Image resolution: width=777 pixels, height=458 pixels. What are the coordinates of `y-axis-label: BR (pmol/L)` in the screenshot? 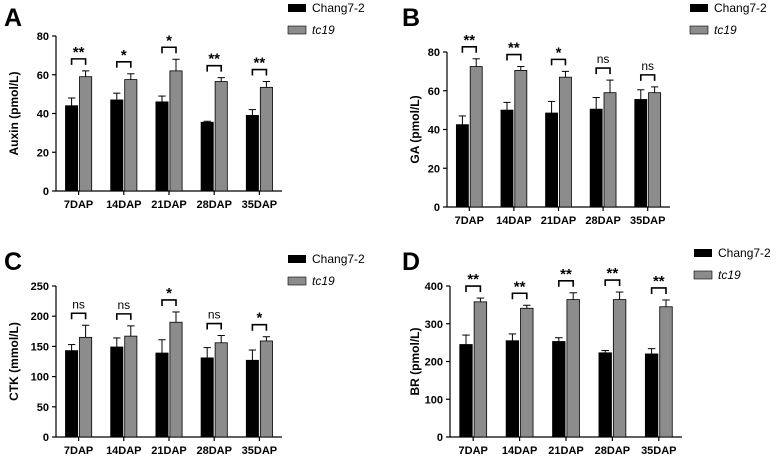 It's located at (415, 362).